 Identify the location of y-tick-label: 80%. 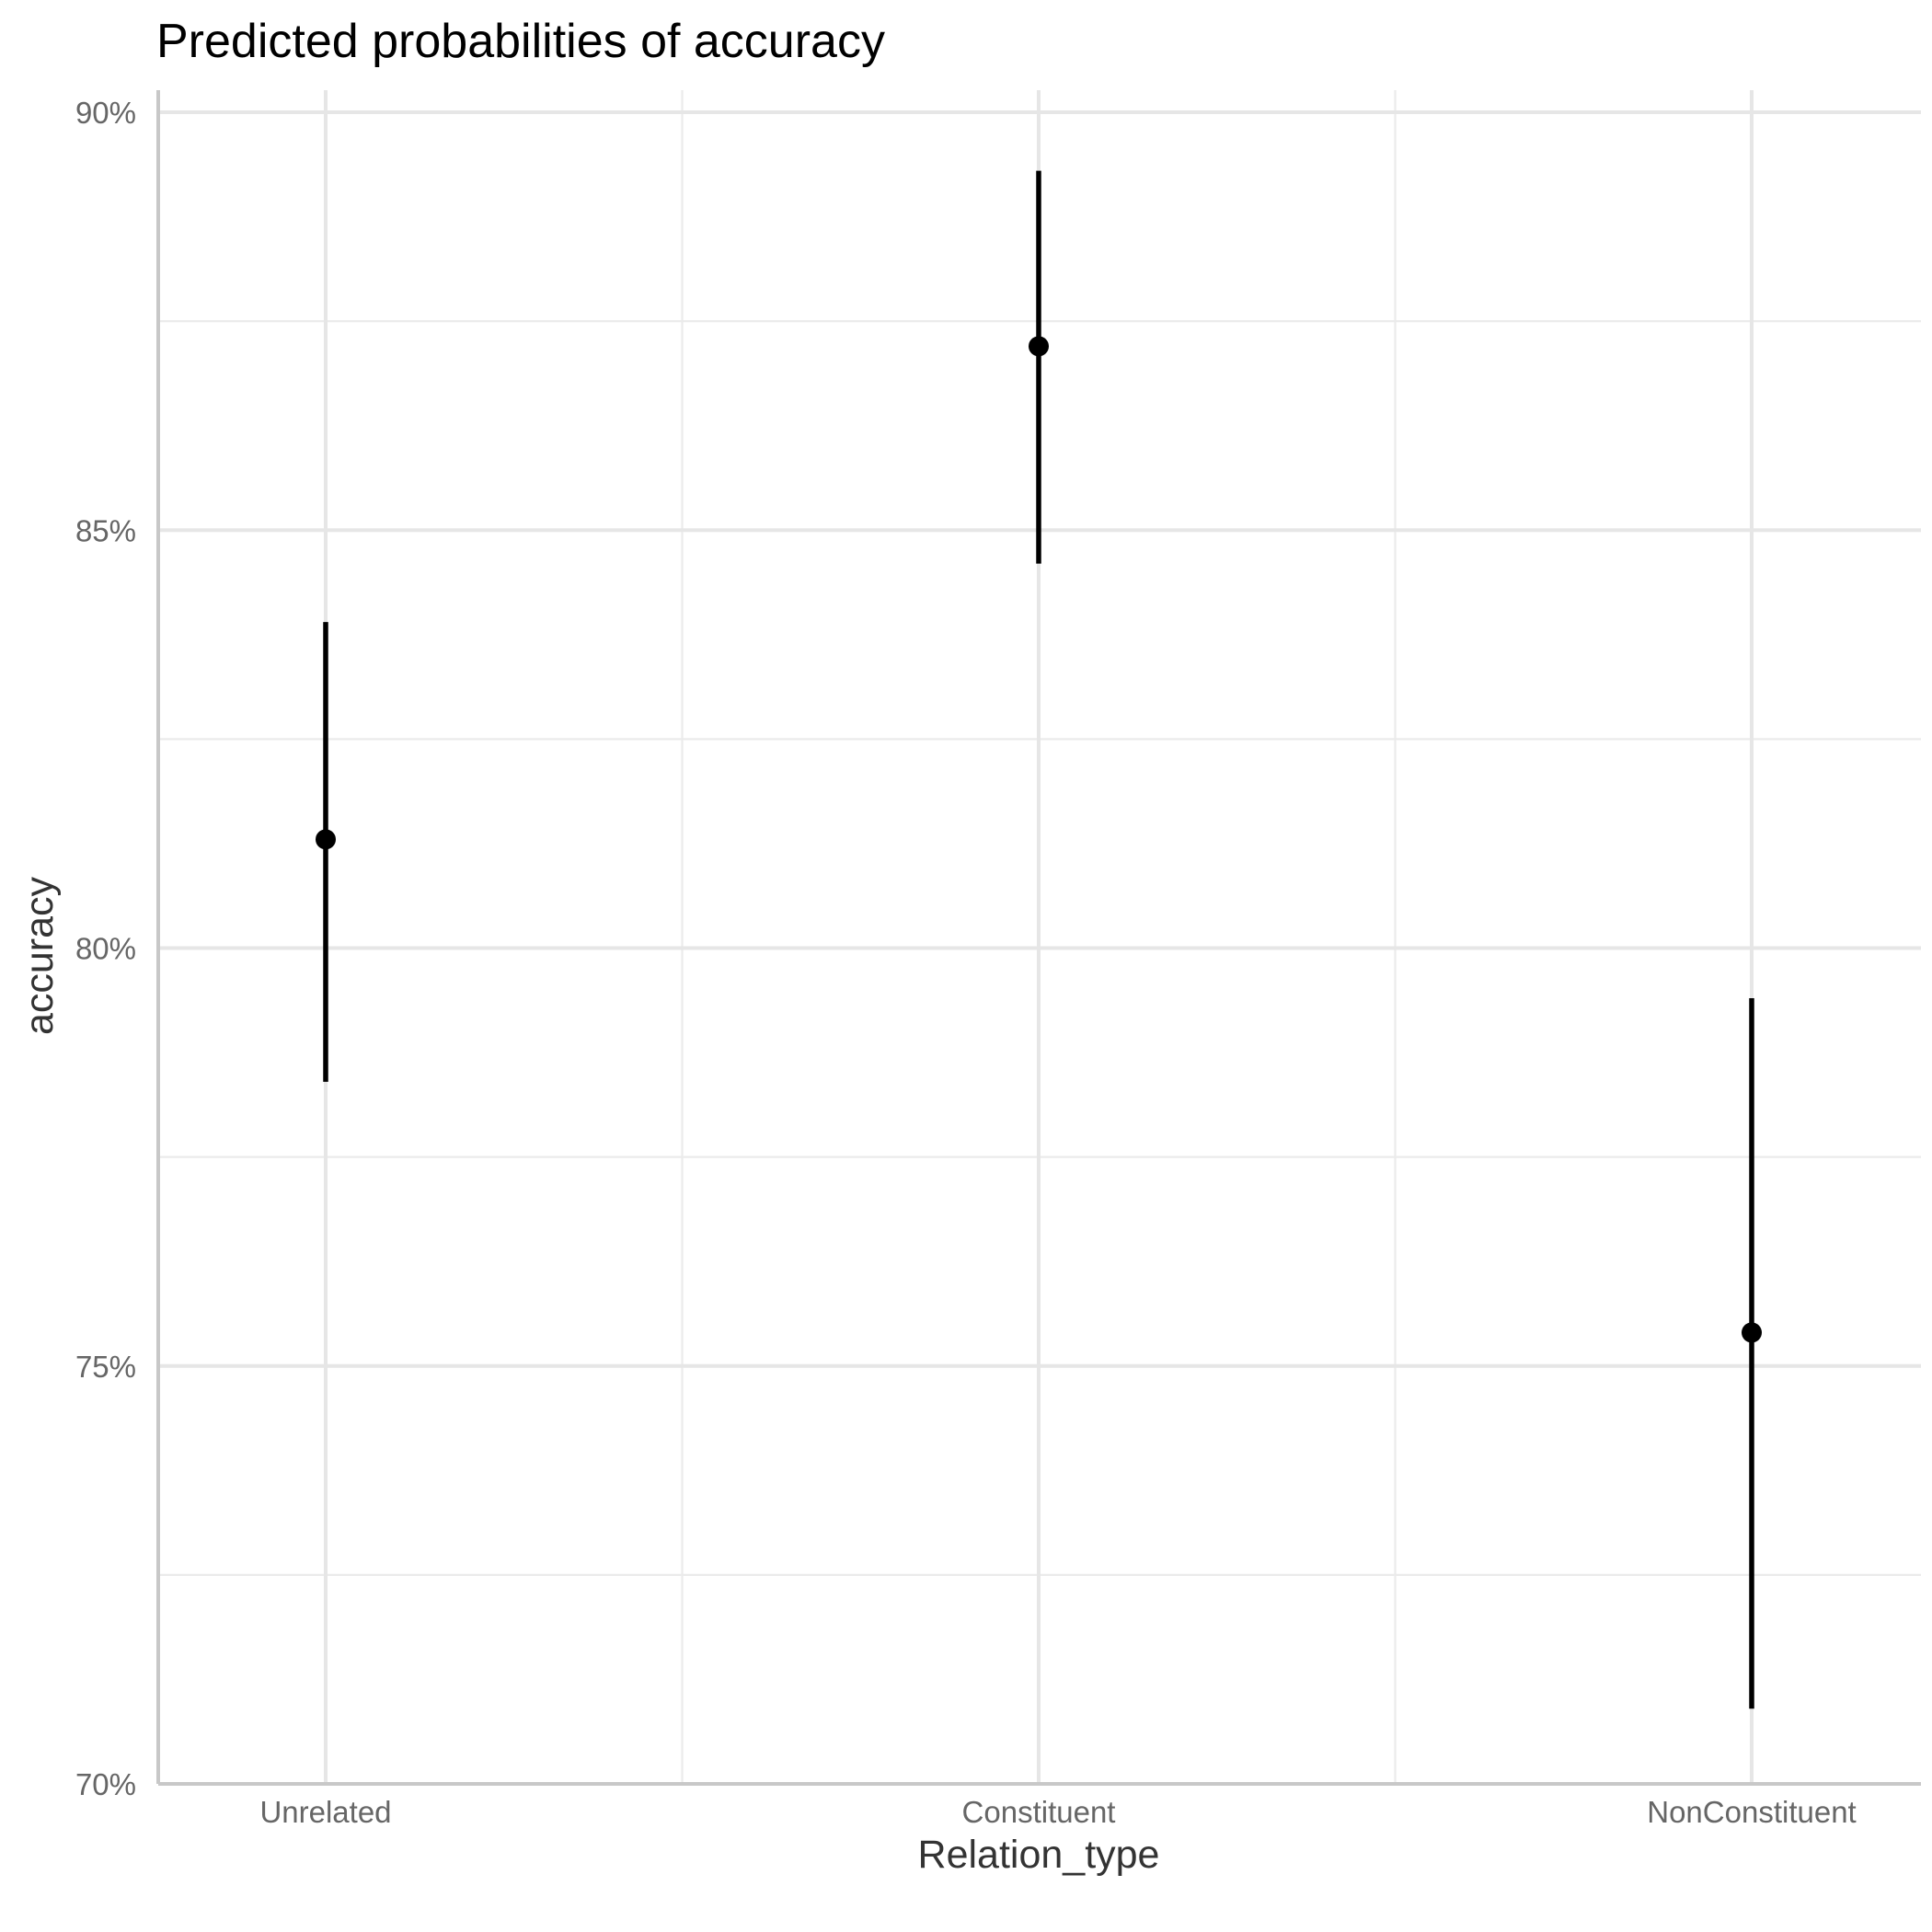
(105, 949).